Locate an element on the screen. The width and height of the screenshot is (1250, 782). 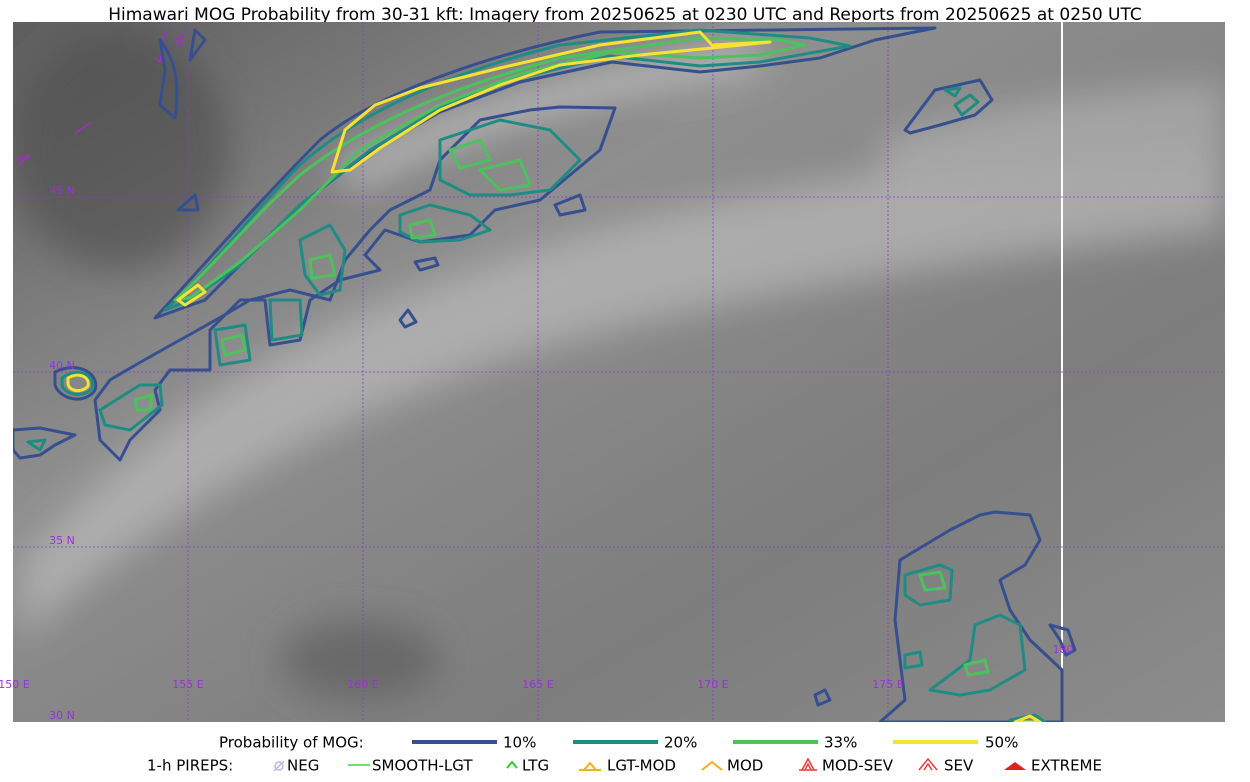
legend-item: LGT-MOD is located at coordinates (641, 766).